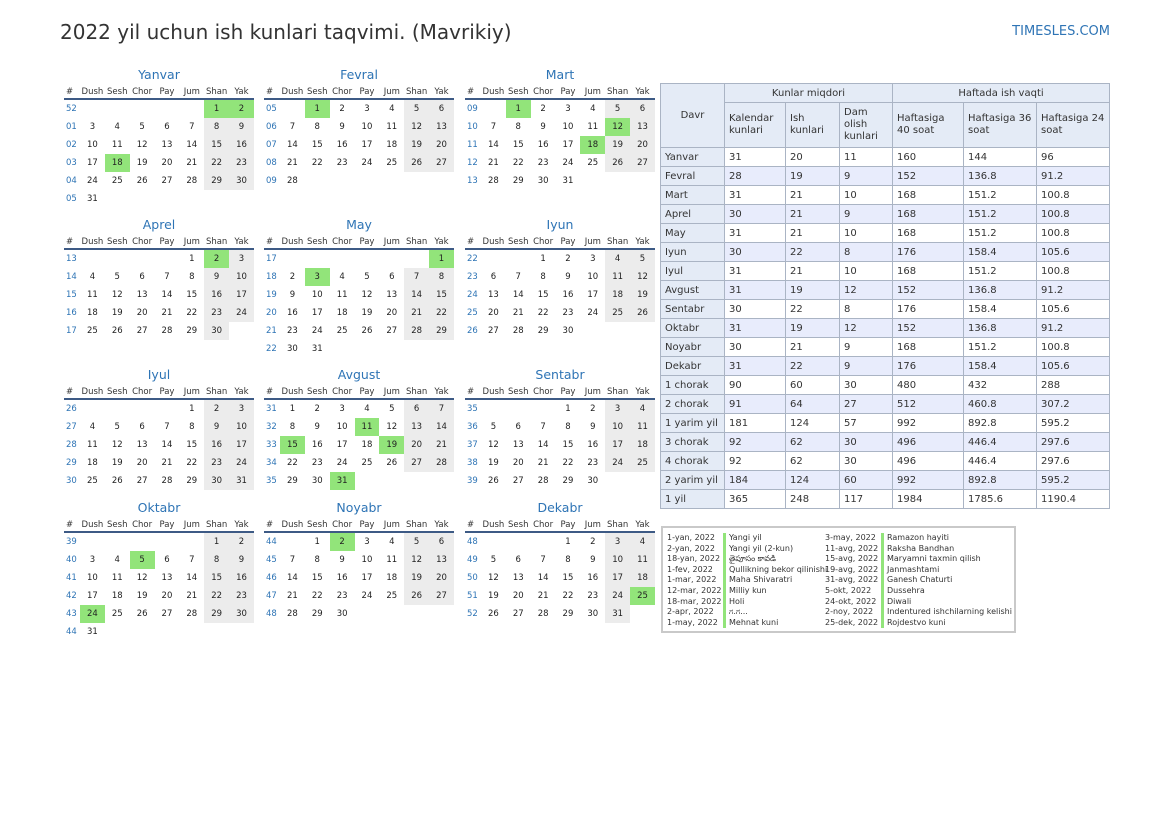 The height and width of the screenshot is (827, 1169). Describe the element at coordinates (560, 259) in the screenshot. I see `week-row: 22 1 2 3 4 5` at that location.